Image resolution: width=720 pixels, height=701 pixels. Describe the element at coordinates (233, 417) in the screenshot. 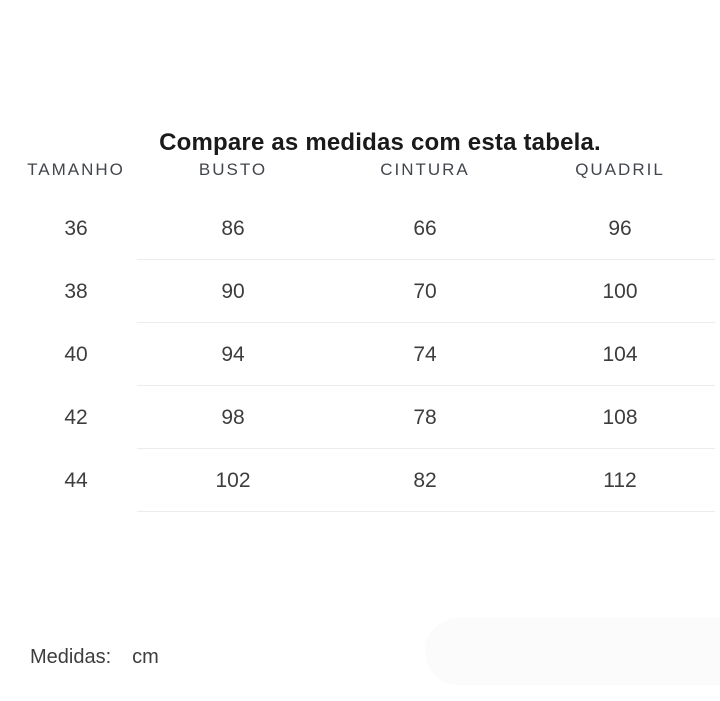

I see `bust-cell: 98` at that location.